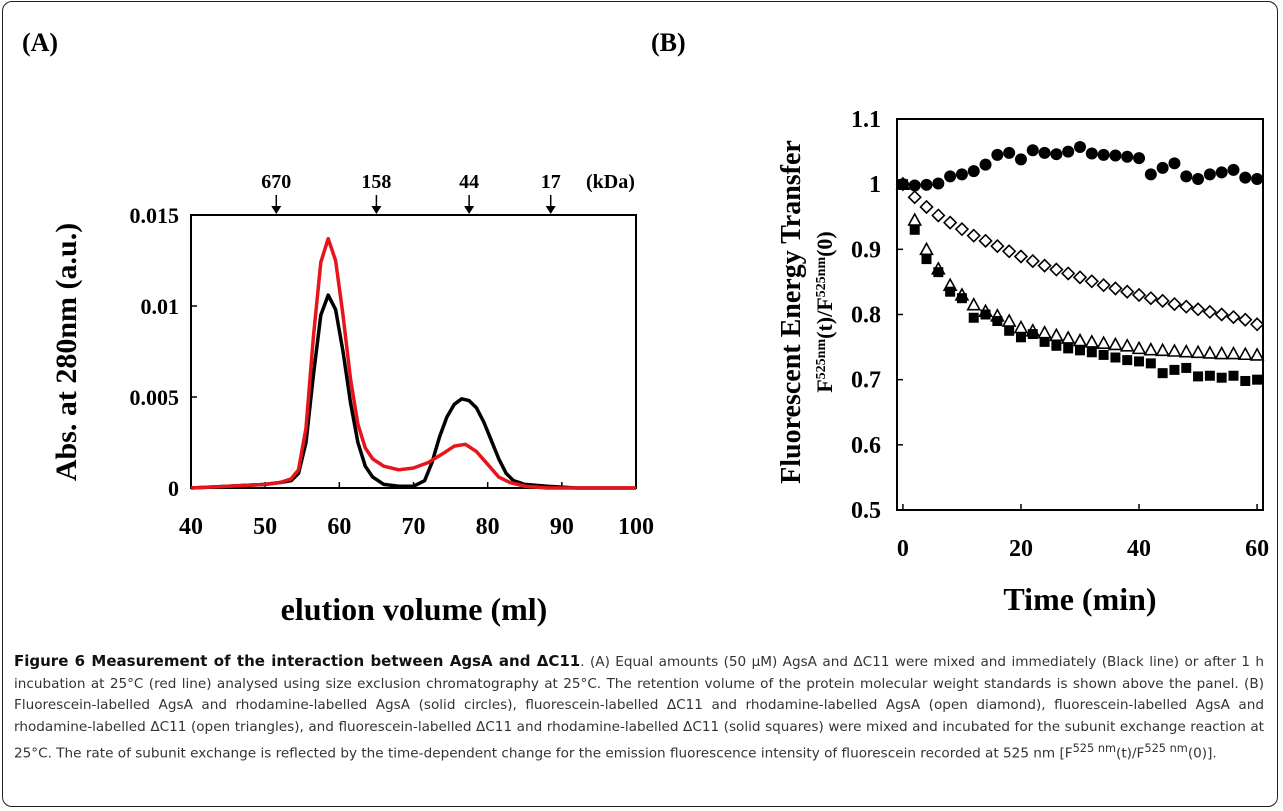  What do you see at coordinates (488, 527) in the screenshot?
I see `x-tick-label-a: 80` at bounding box center [488, 527].